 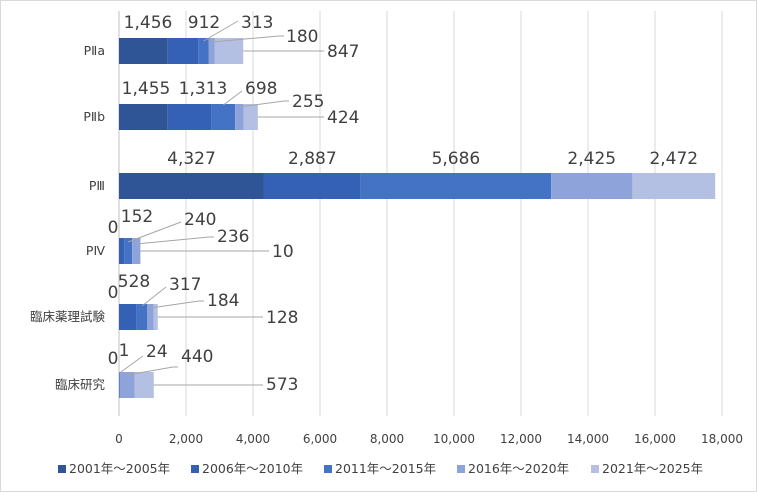 I want to click on leader-r0-s3, so click(x=247, y=39).